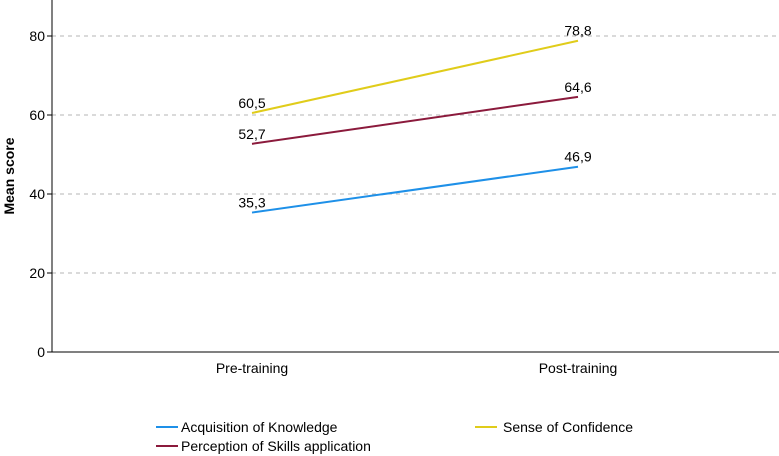 The width and height of the screenshot is (779, 456). I want to click on y-ticks: 0 20 40 60 80, so click(40, 194).